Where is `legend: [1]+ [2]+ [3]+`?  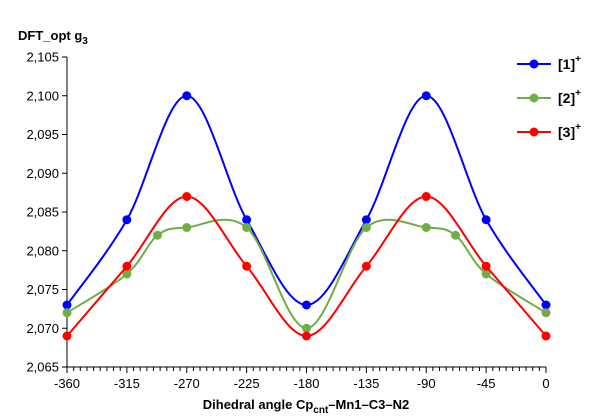 legend: [1]+ [2]+ [3]+ is located at coordinates (549, 97).